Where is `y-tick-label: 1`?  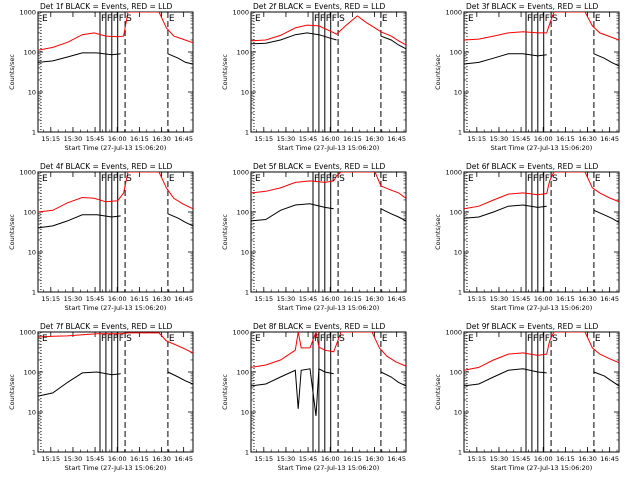 y-tick-label: 1 is located at coordinates (34, 293).